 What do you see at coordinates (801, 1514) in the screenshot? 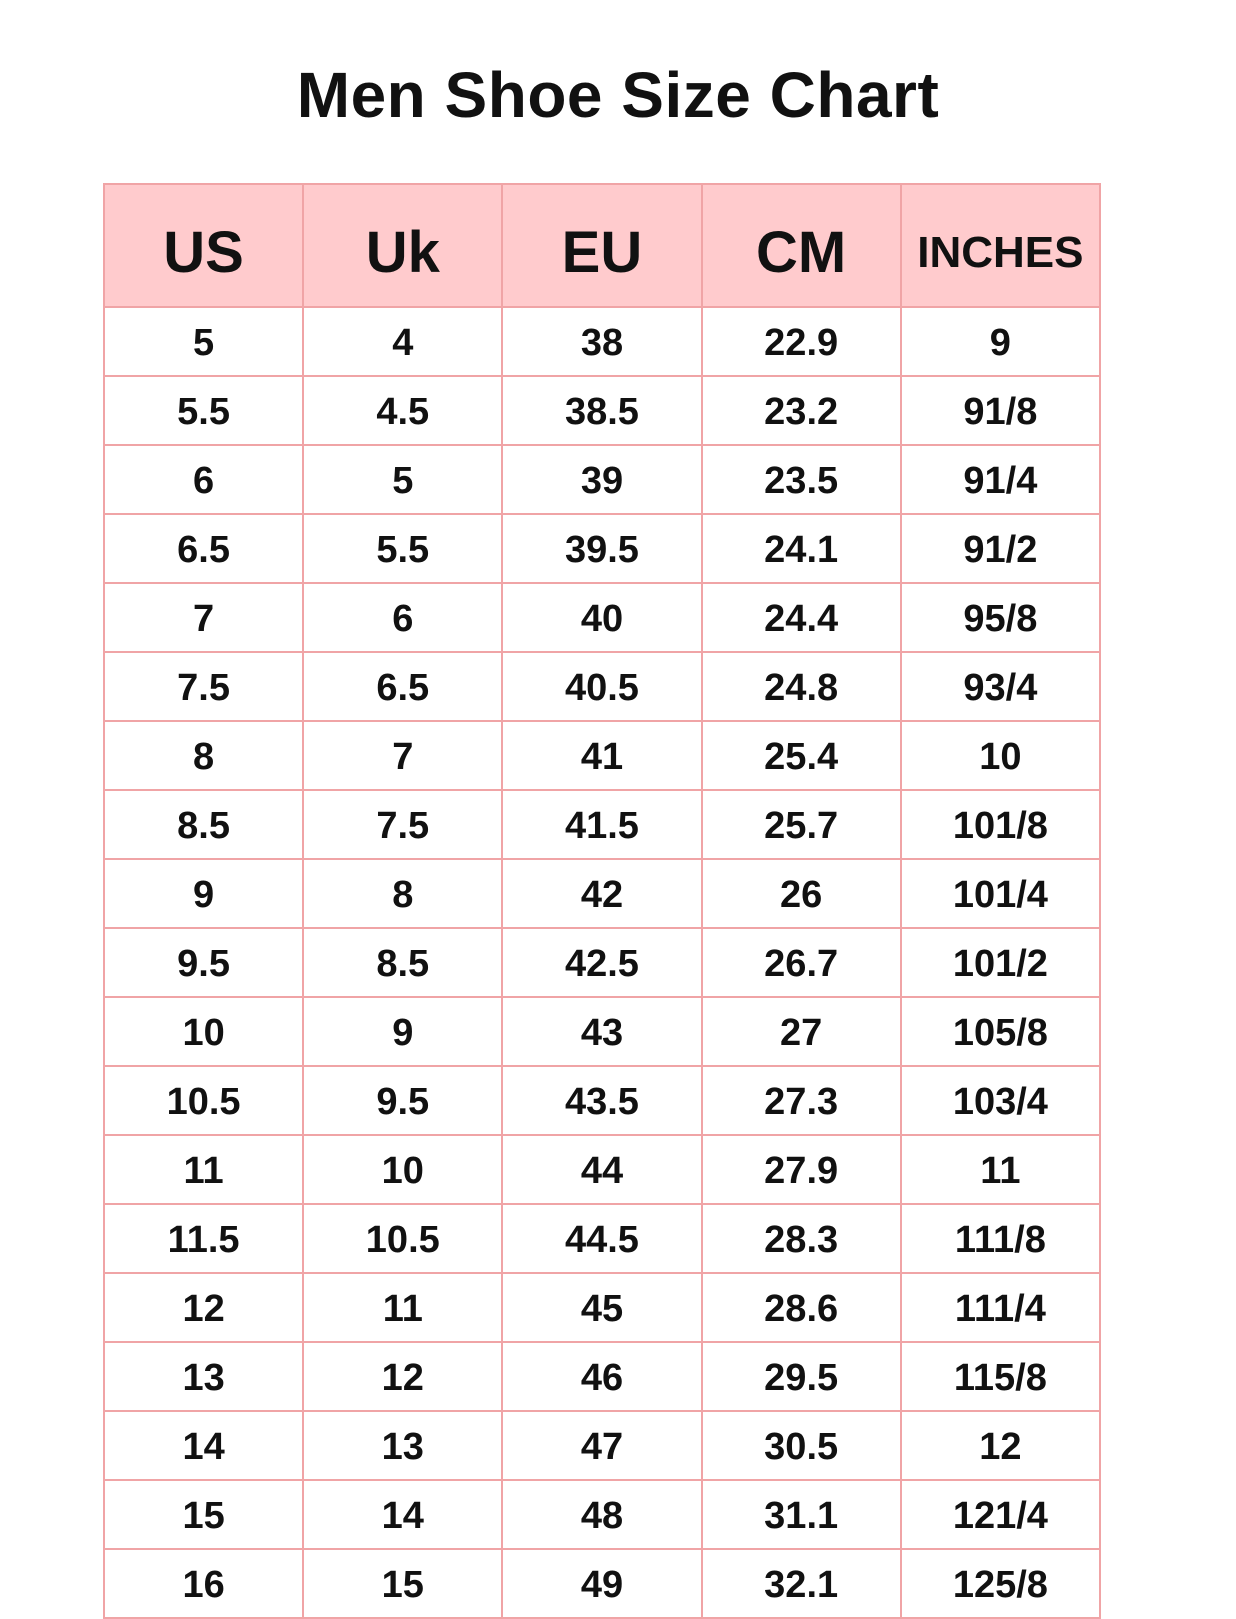
I see `cell-cm: 31.1` at bounding box center [801, 1514].